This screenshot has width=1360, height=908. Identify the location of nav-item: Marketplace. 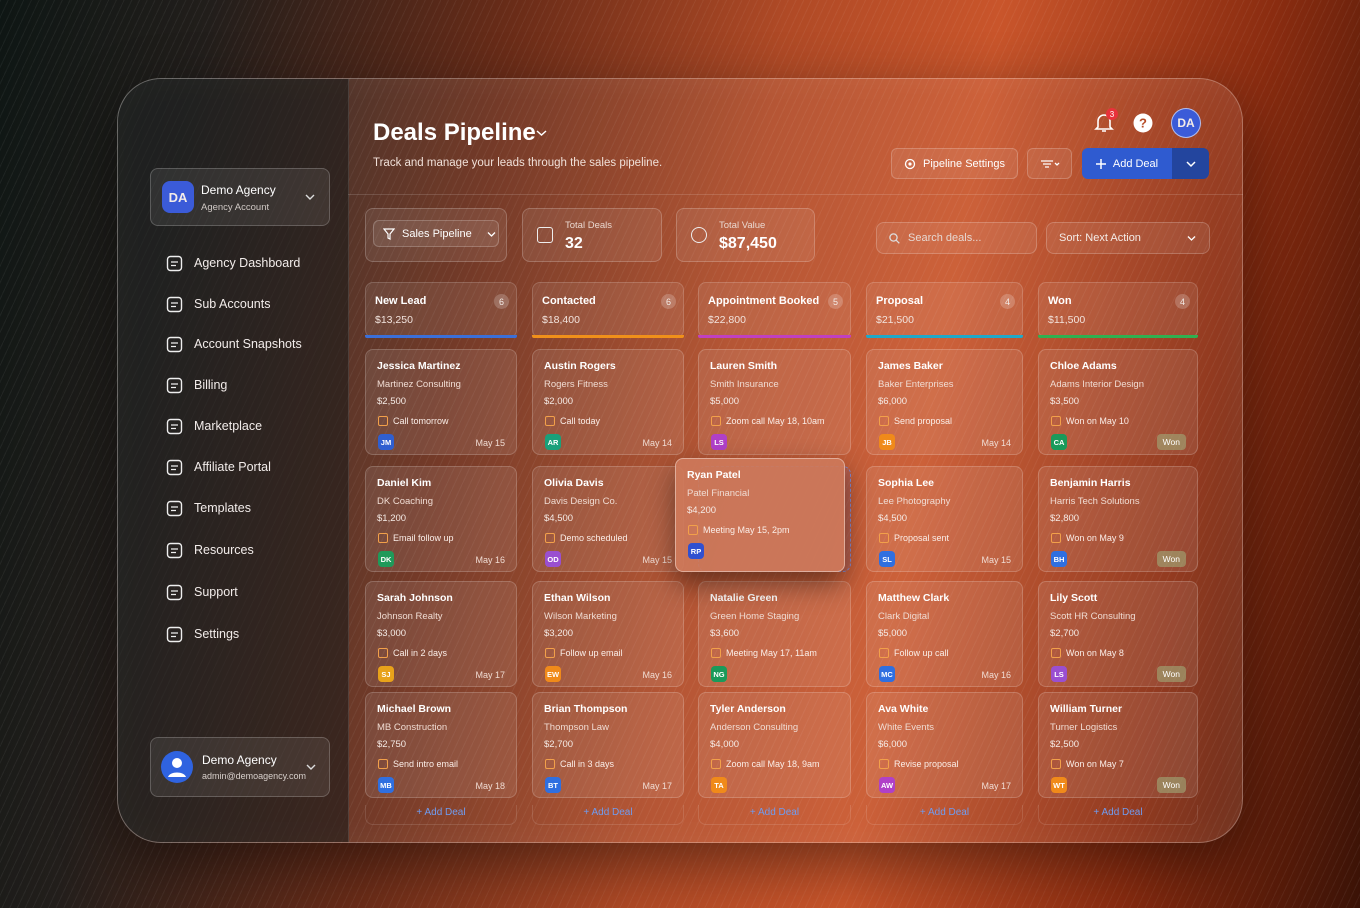
(213, 426).